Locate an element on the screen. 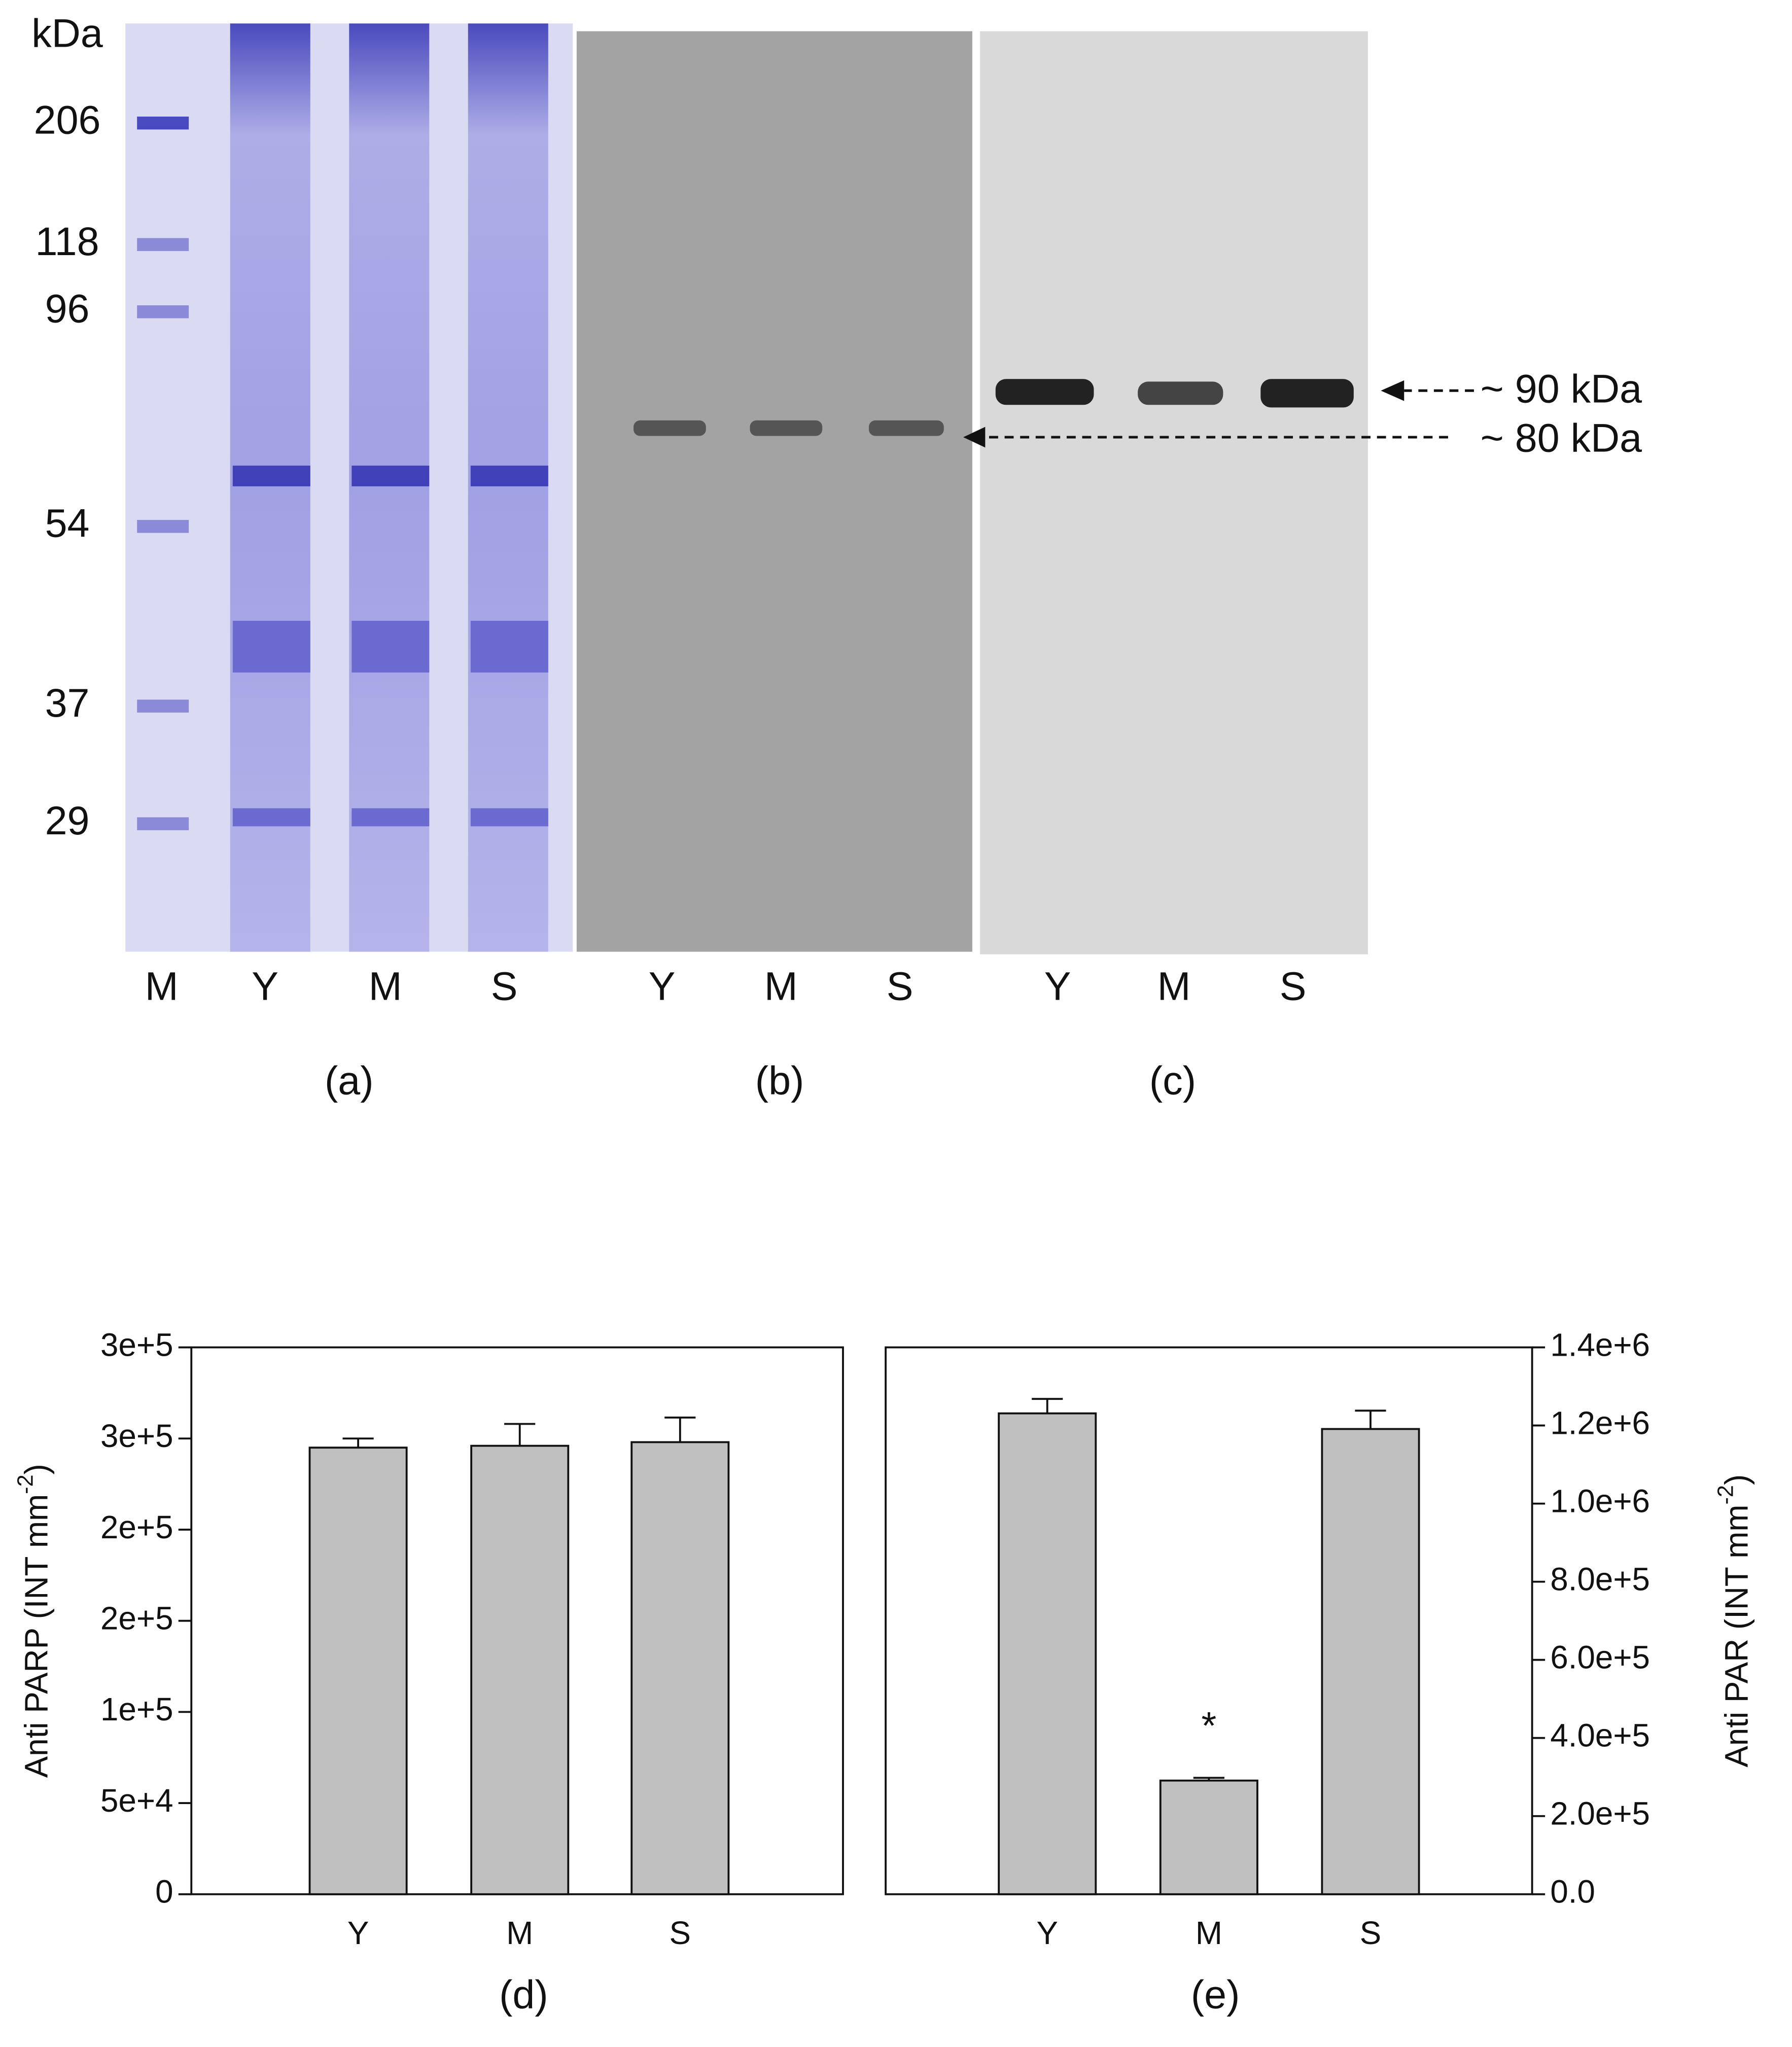 Image resolution: width=1792 pixels, height=2047 pixels. y-label-text: Anti PARP (INT mm is located at coordinates (36, 1636).